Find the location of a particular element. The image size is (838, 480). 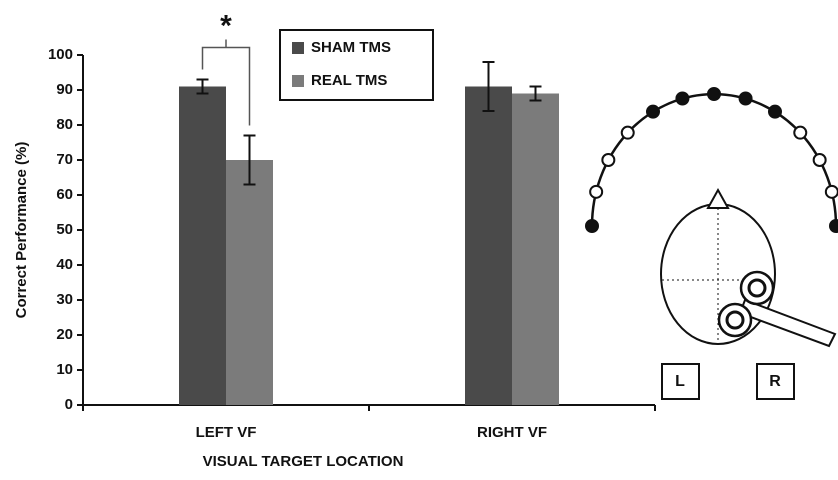

x-tick-label: RIGHT VF is located at coordinates (512, 432).